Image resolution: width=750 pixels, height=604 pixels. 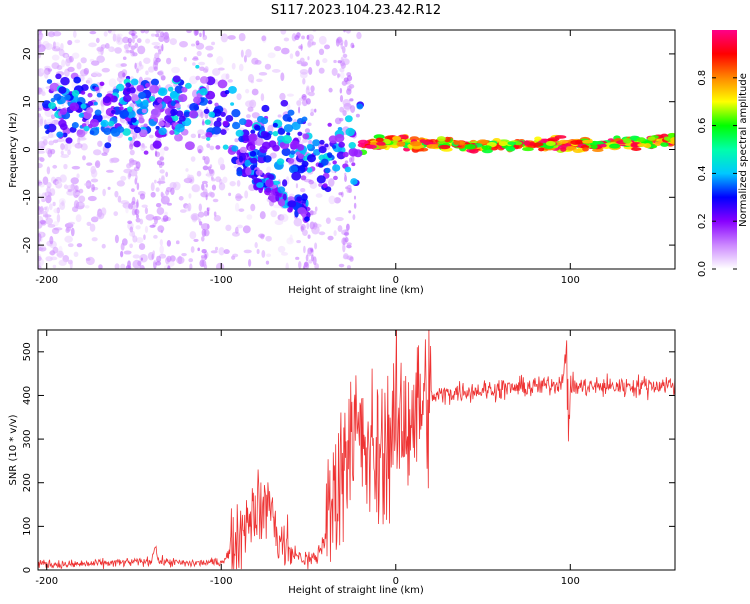 I want to click on colorbar-ticks: 0.0 0.2 0.4 0.6 0.8, so click(x=717, y=173).